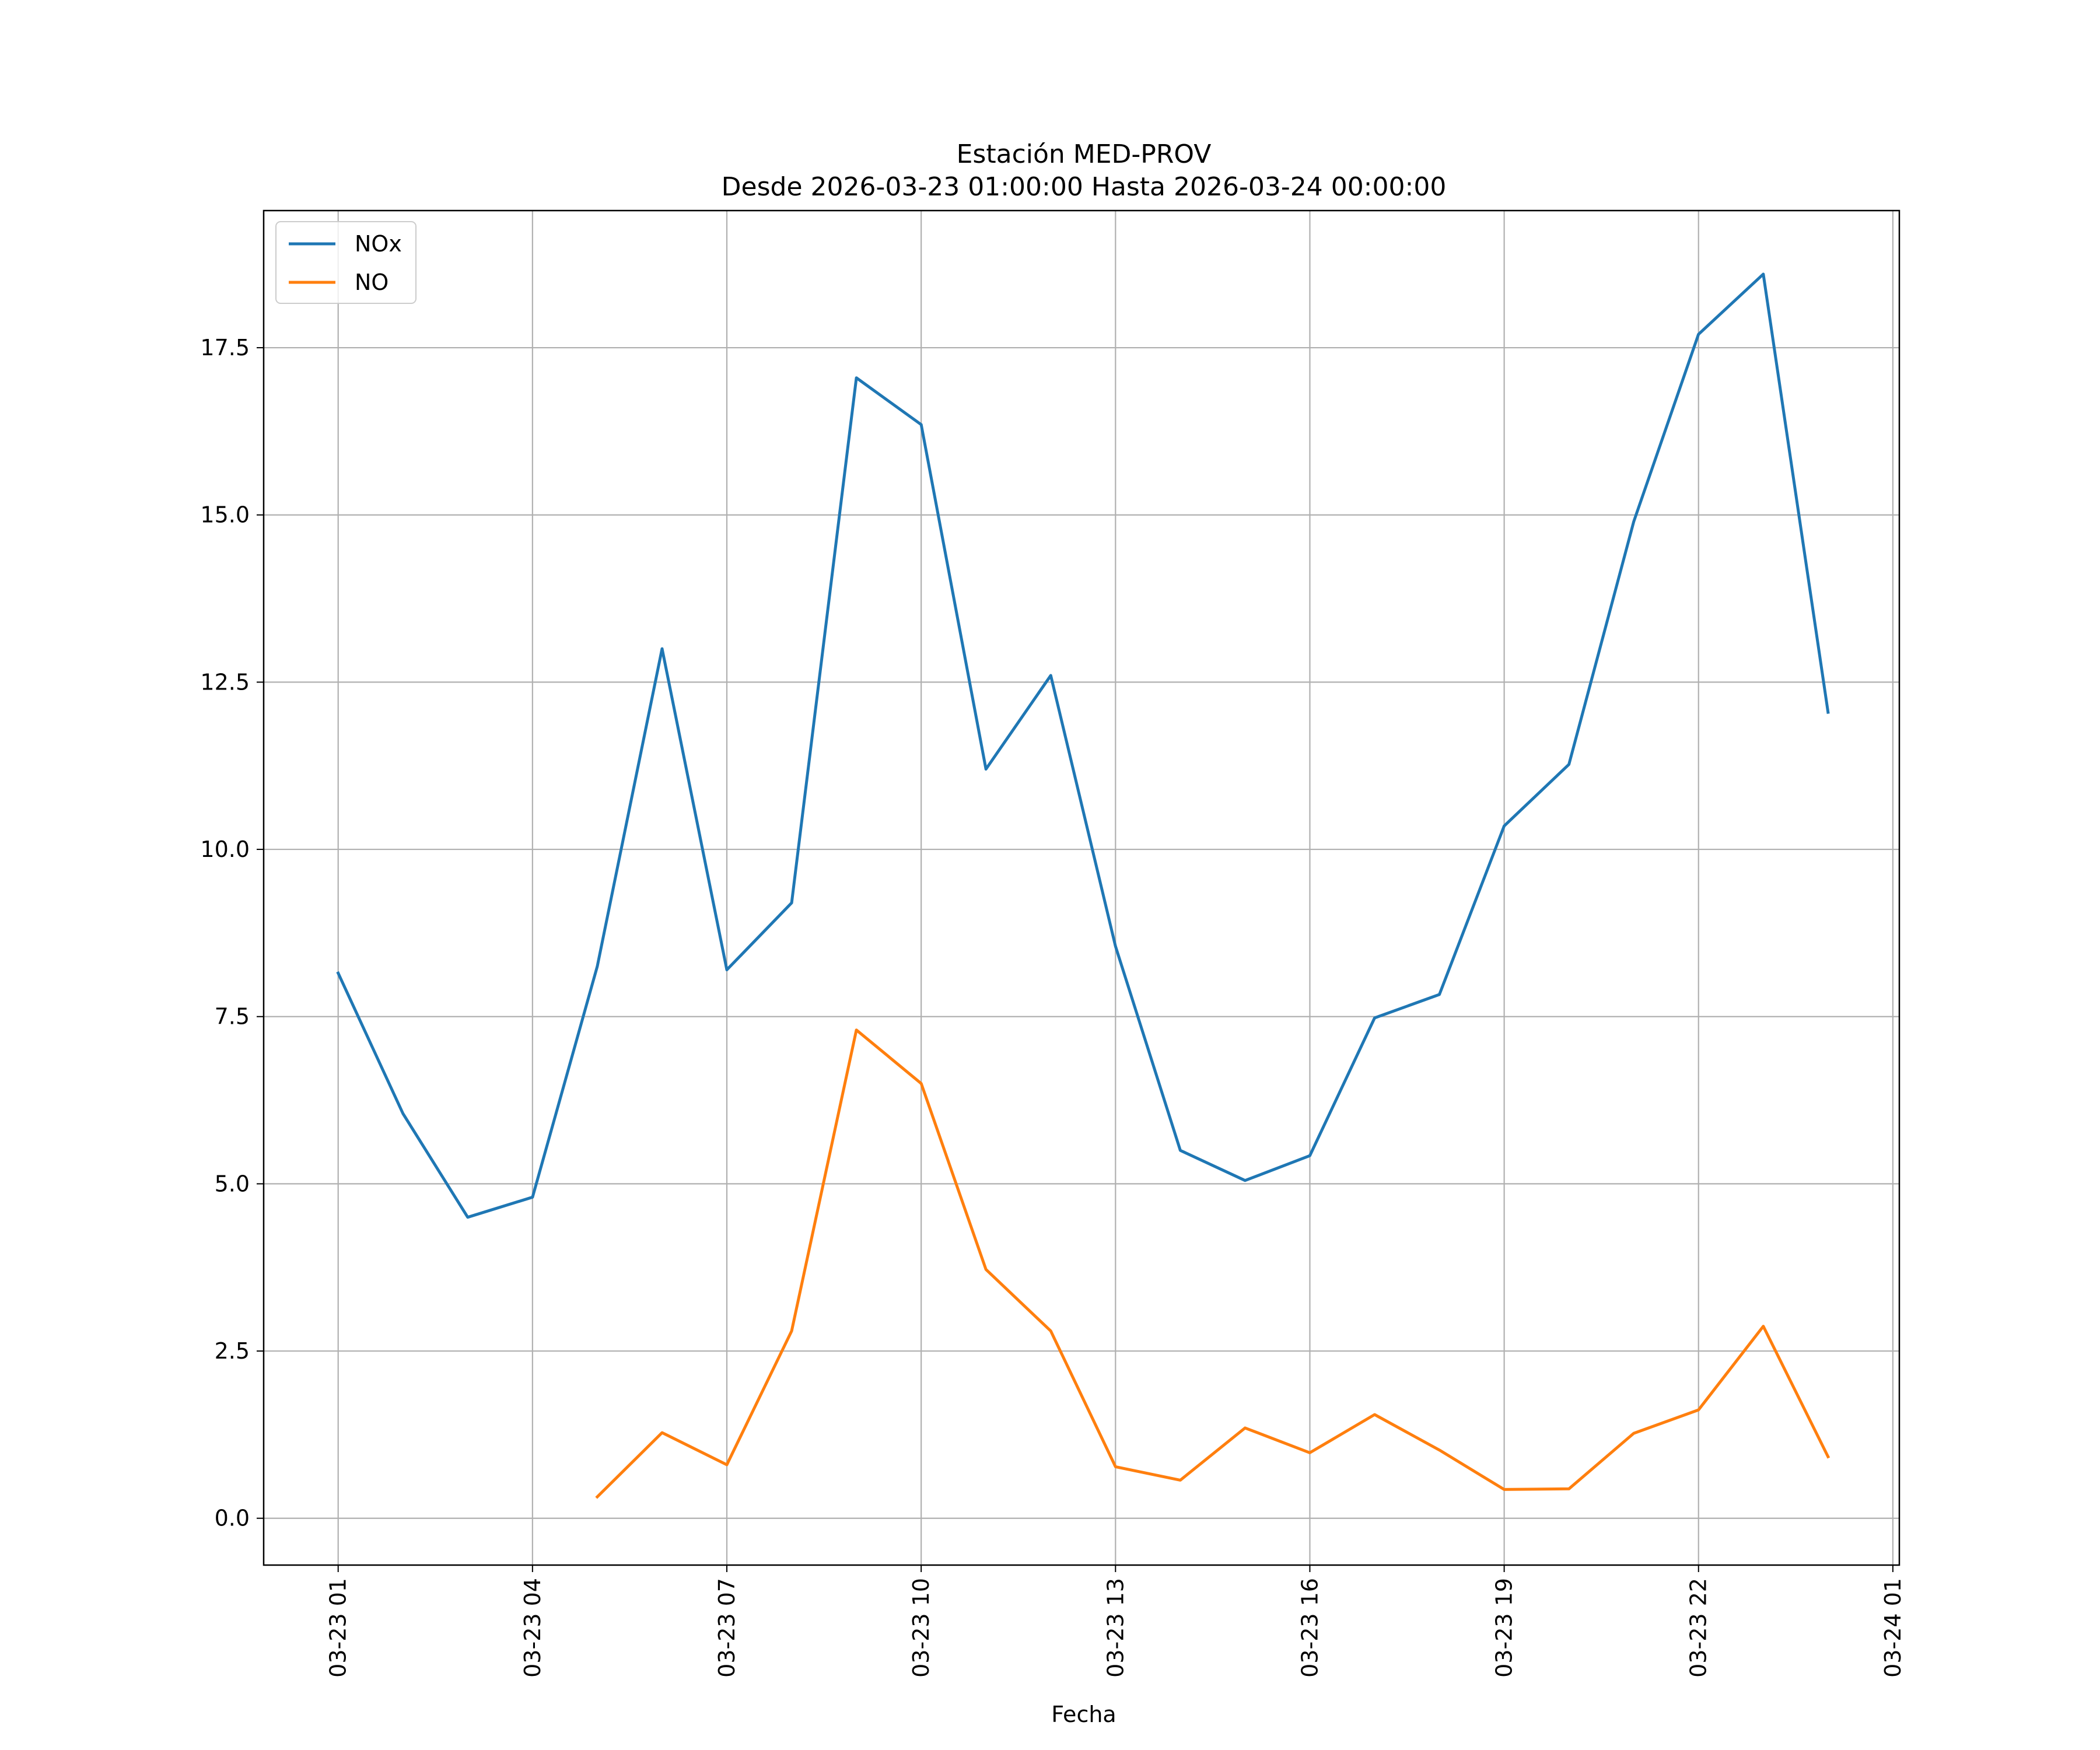 This screenshot has width=2100, height=1750. What do you see at coordinates (1083, 1714) in the screenshot?
I see `x-axis-label: Fecha` at bounding box center [1083, 1714].